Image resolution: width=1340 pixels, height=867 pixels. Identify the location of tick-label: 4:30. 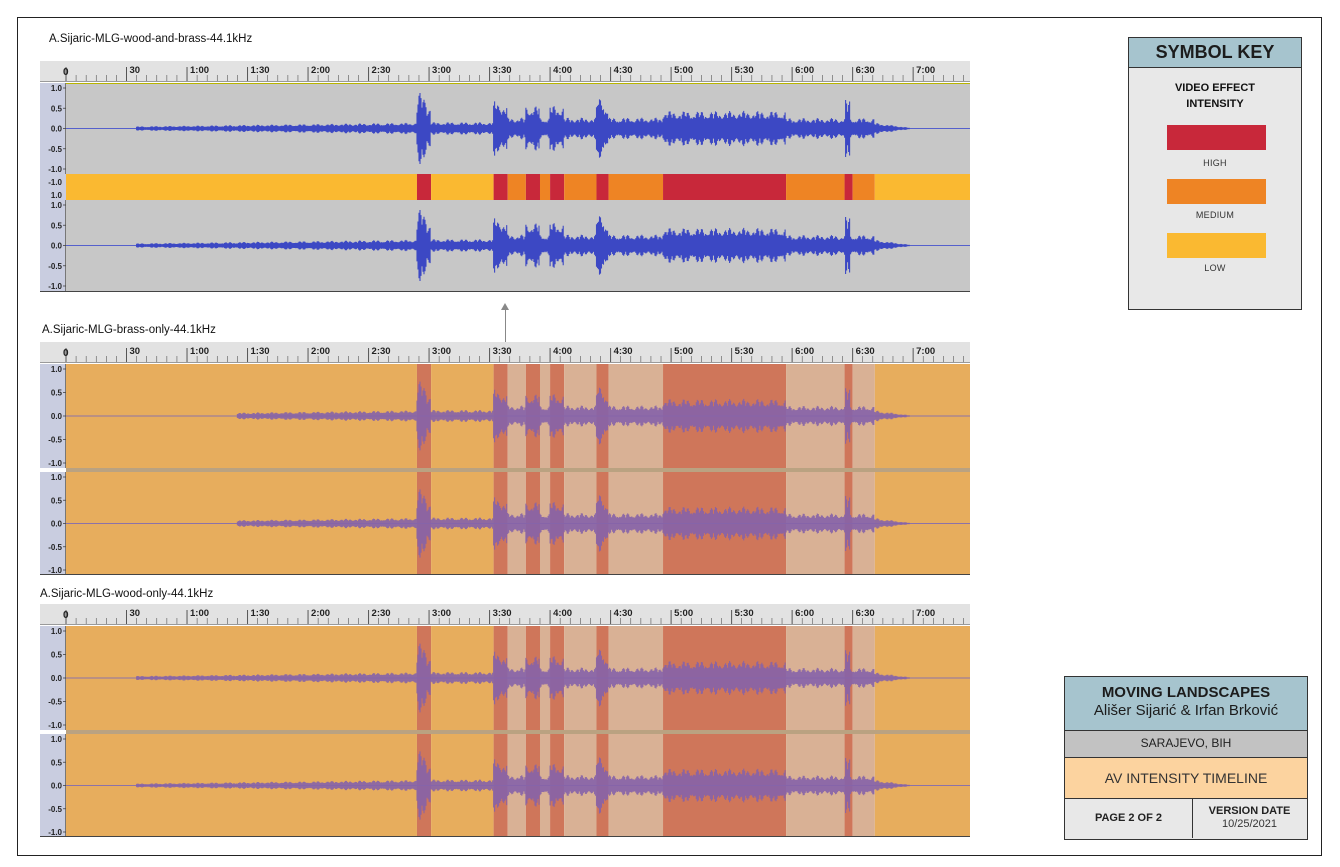
(623, 613).